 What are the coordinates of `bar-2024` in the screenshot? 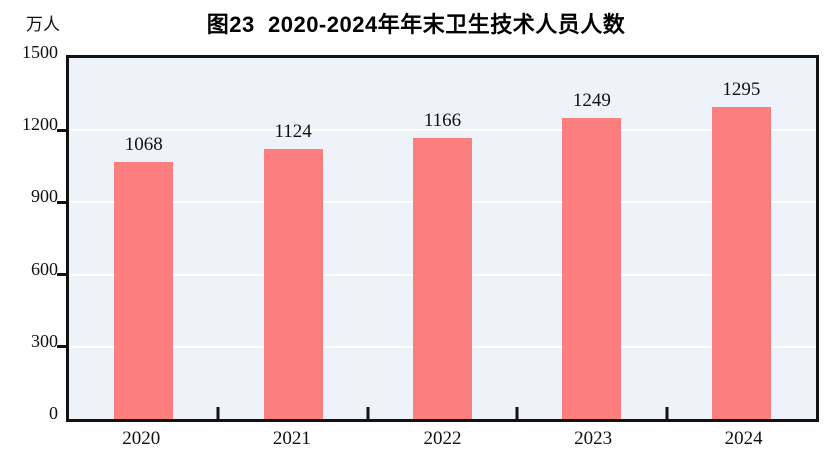 It's located at (741, 263).